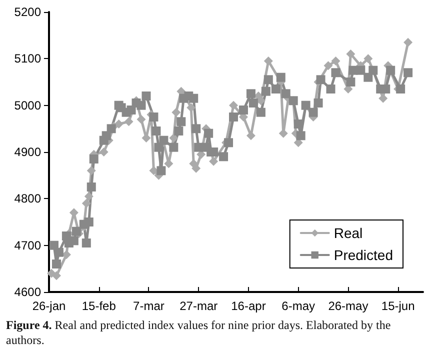 The image size is (429, 359). Describe the element at coordinates (28, 245) in the screenshot. I see `y-tick-label: 4700` at that location.